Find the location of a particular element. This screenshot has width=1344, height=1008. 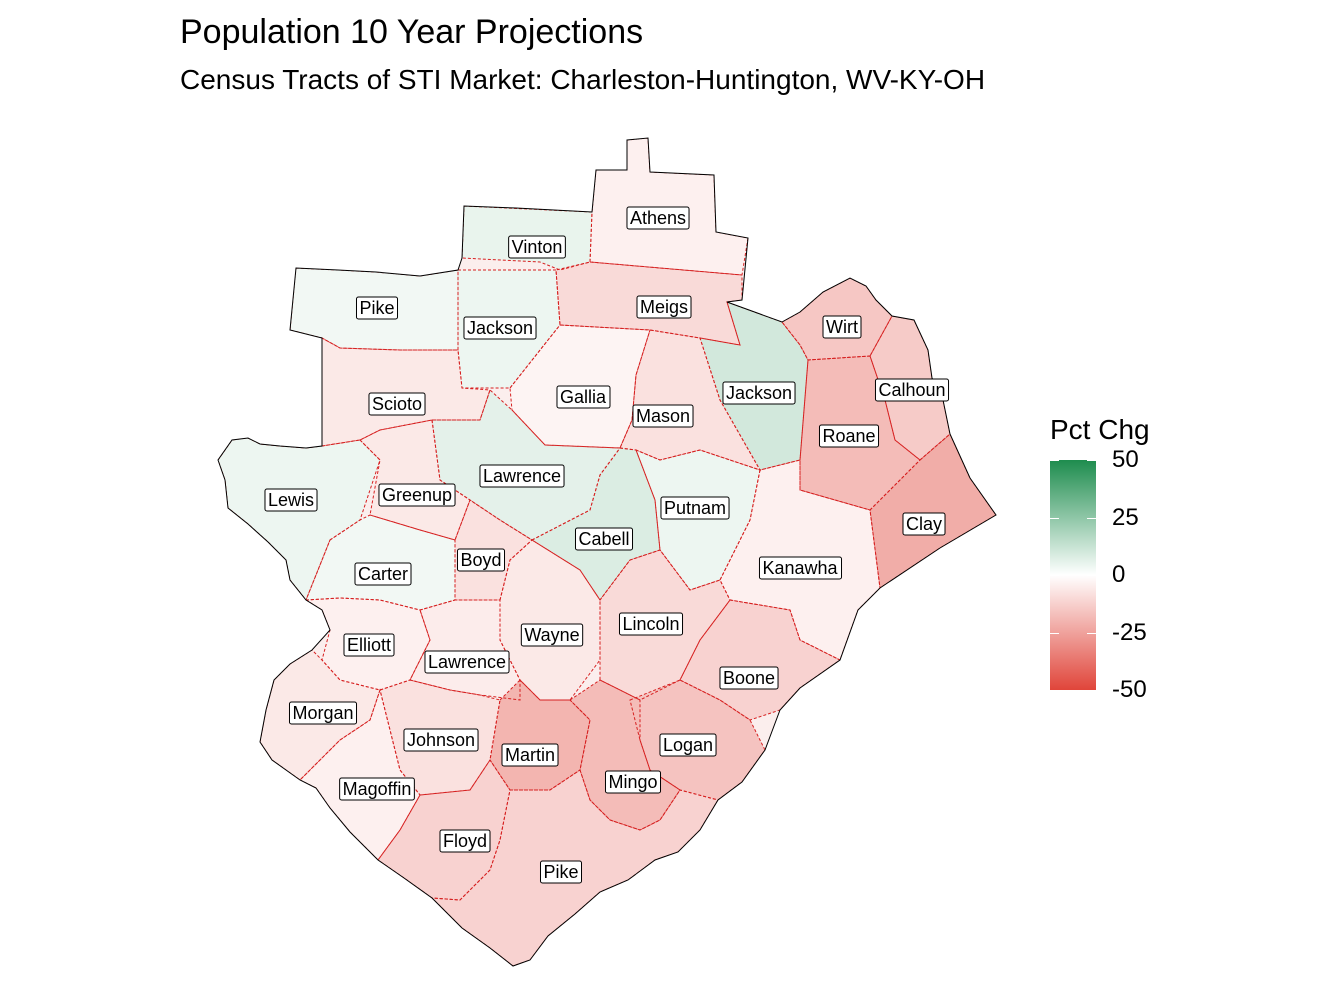

legend-tick-label: -50 is located at coordinates (1129, 689).